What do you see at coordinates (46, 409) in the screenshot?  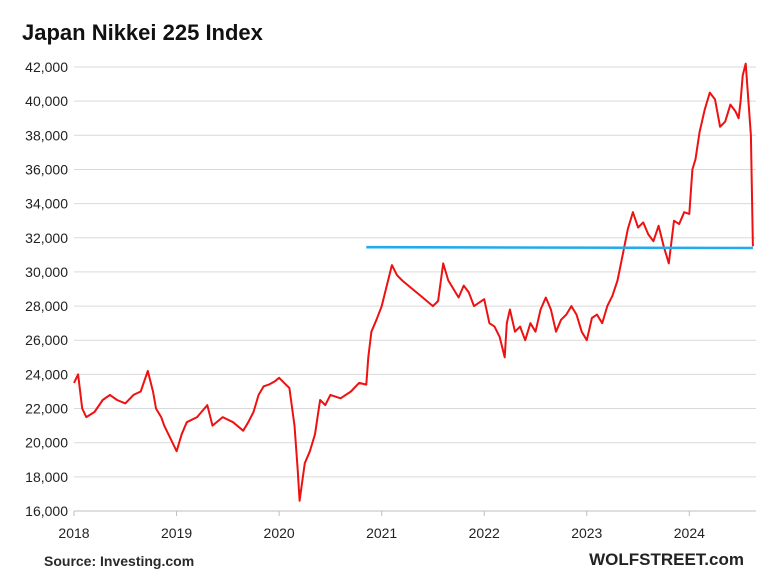 I see `y-tick-label: 22,000` at bounding box center [46, 409].